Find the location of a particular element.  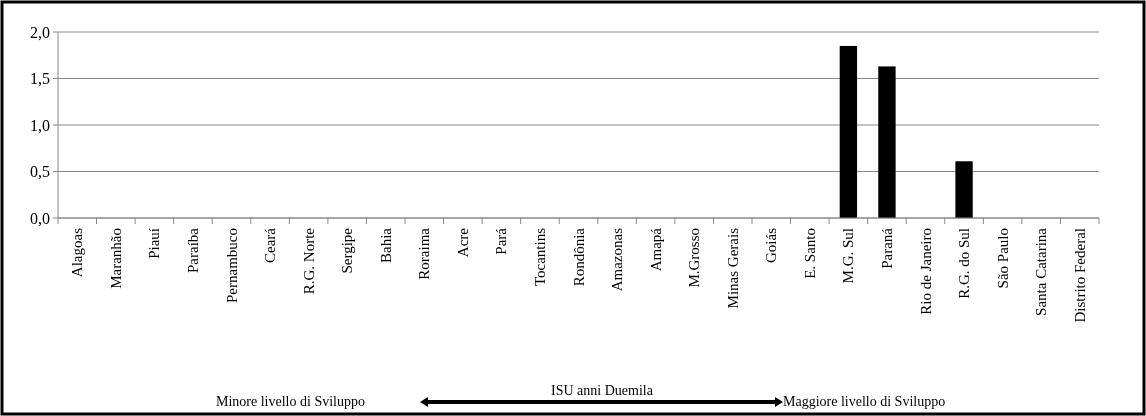

x-tick-label: Rondônia is located at coordinates (578, 257).